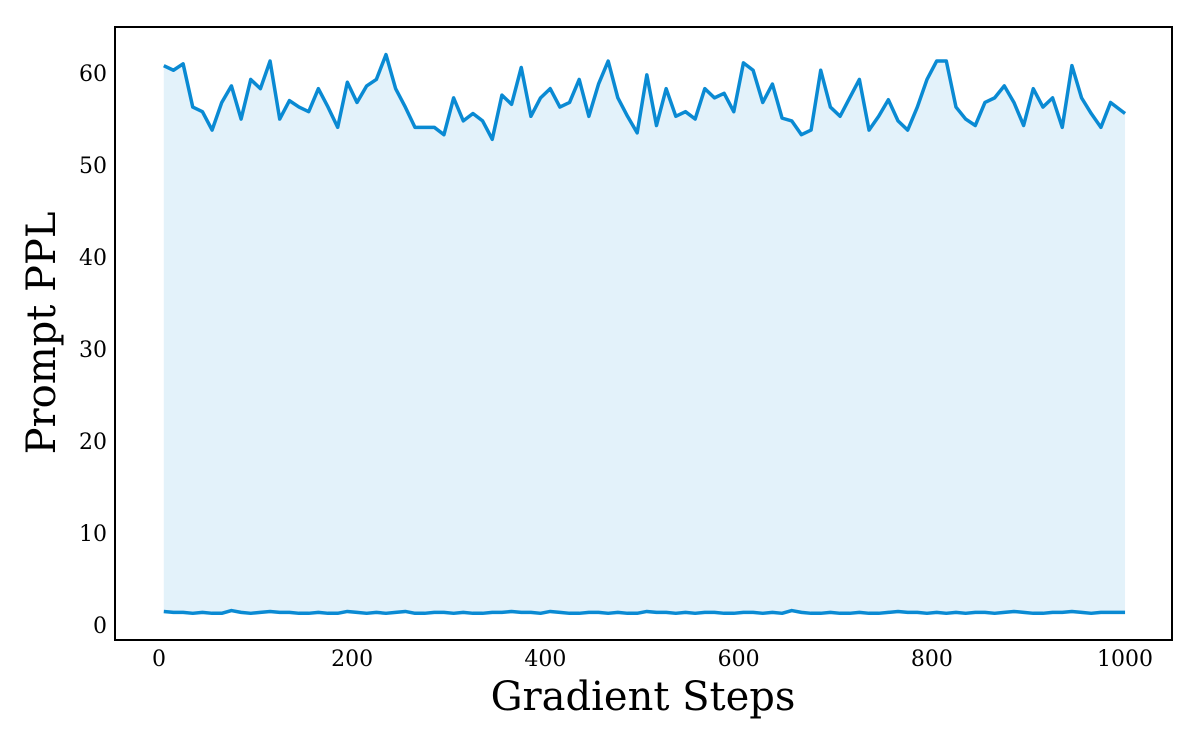  What do you see at coordinates (42, 333) in the screenshot?
I see `y-axis-label: Prompt PPL` at bounding box center [42, 333].